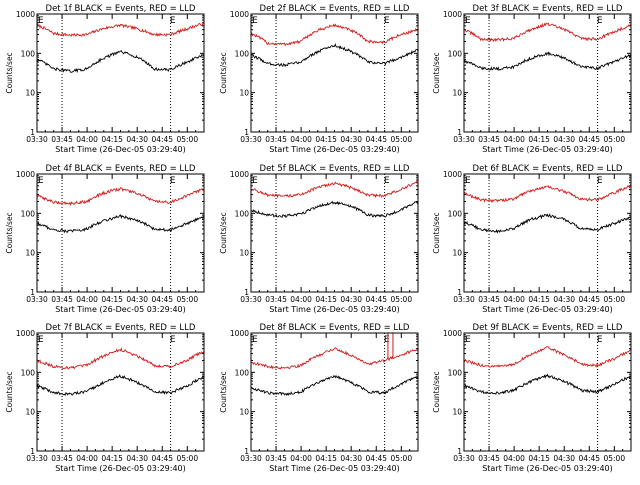  I want to click on panel-title: Det 1f BLACK = Events, RED = LLD, so click(121, 9).